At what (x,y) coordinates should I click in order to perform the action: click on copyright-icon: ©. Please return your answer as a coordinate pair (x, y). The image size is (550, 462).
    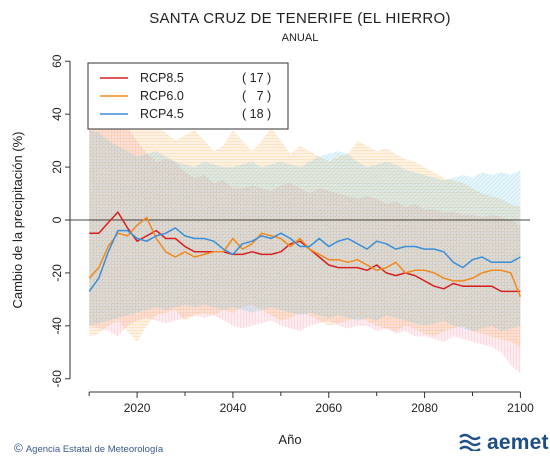
    Looking at the image, I should click on (18, 448).